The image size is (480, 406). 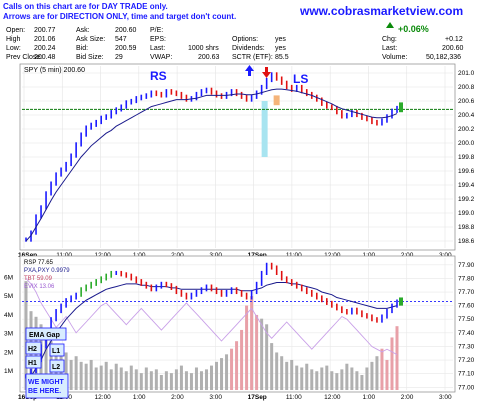 What do you see at coordinates (466, 333) in the screenshot?
I see `indicator-y-tick: 77.40` at bounding box center [466, 333].